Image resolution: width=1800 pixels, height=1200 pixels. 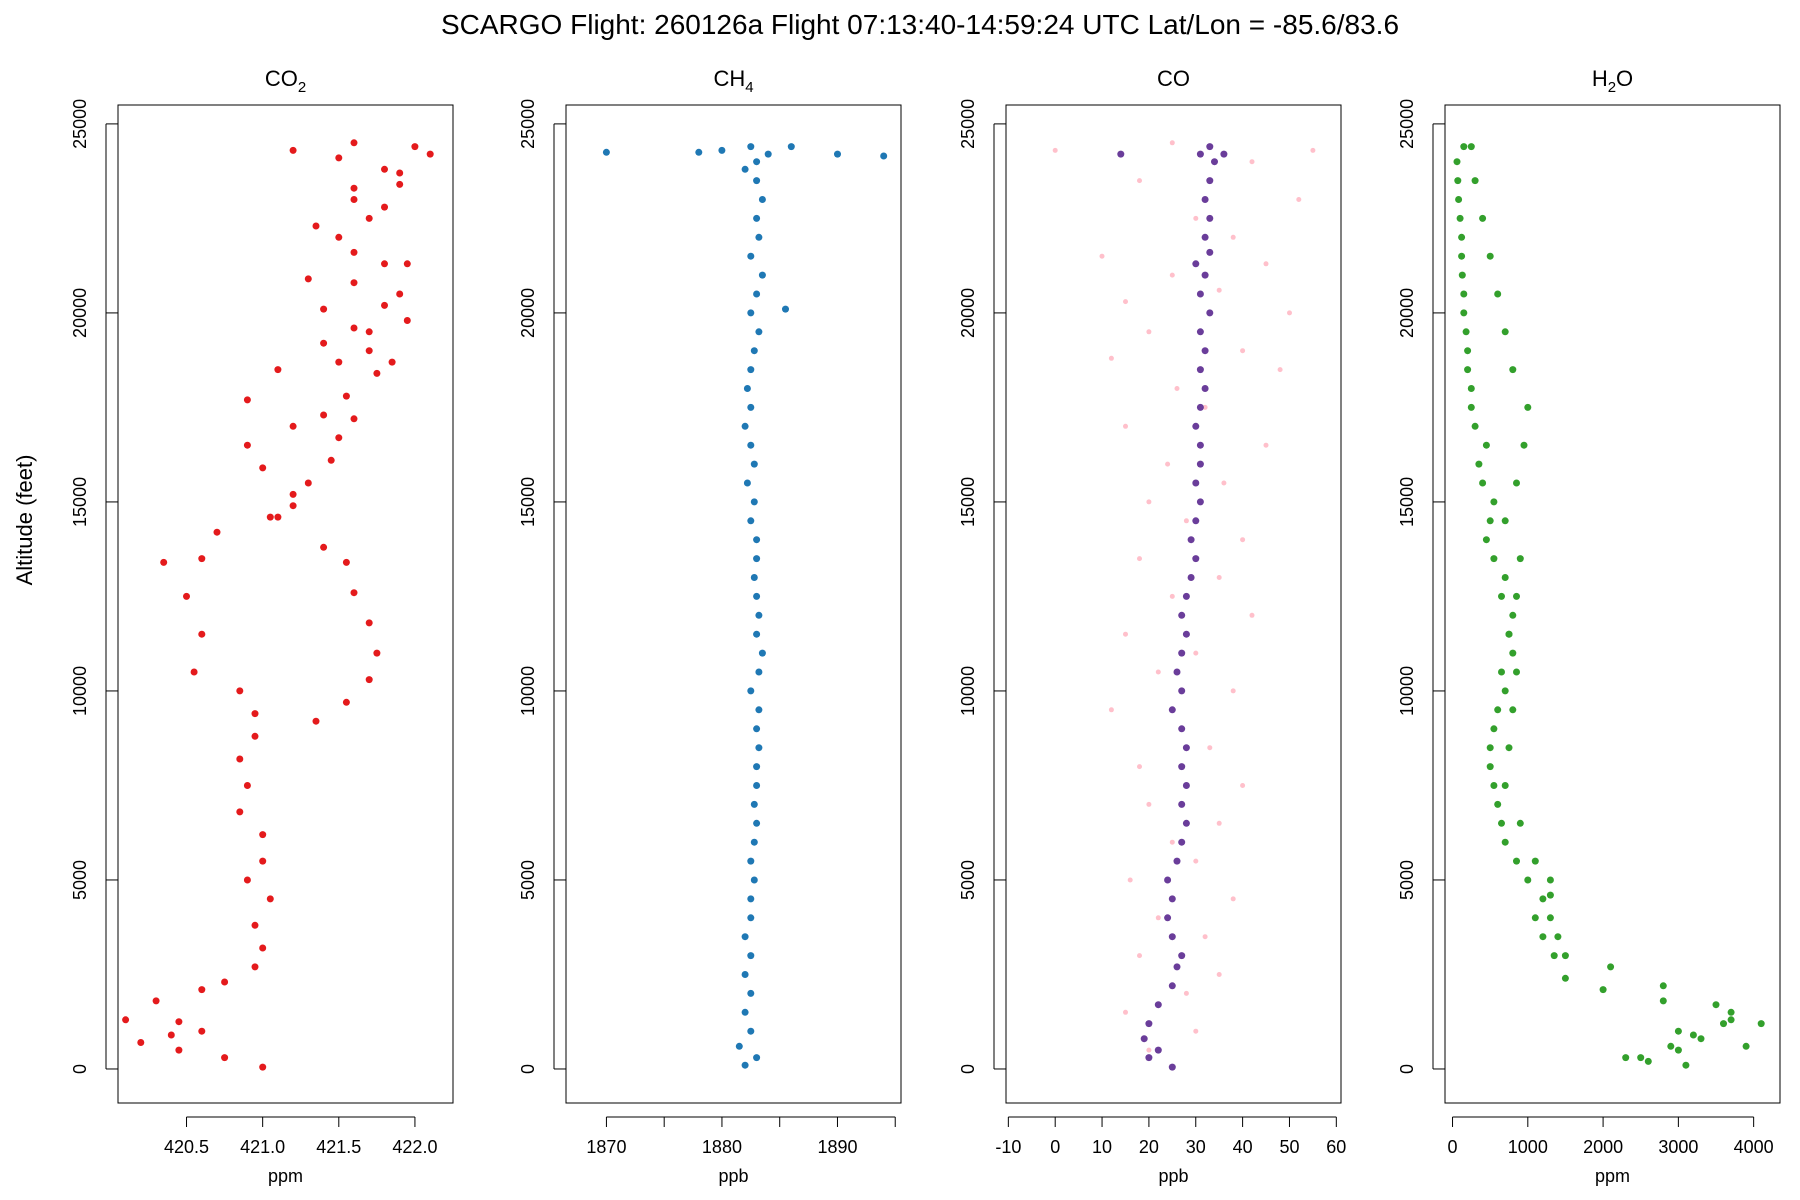 I want to click on panel-title: CO, so click(x=1173, y=78).